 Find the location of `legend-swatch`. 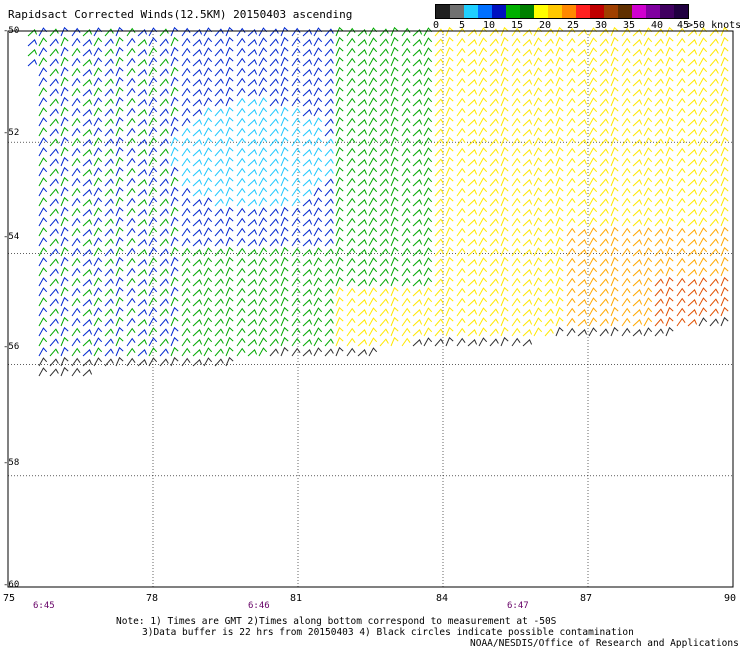

legend-swatch is located at coordinates (583, 11).